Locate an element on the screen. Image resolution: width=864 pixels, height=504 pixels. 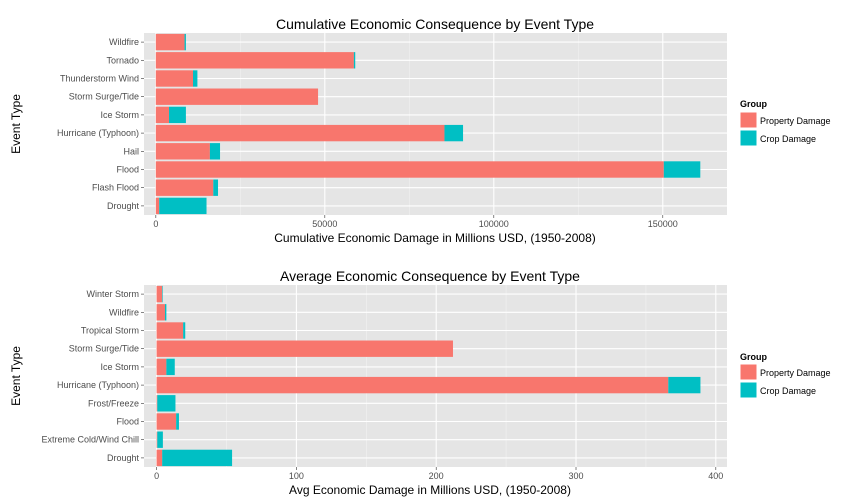
cumulative-bar-flood-property is located at coordinates (409, 169).